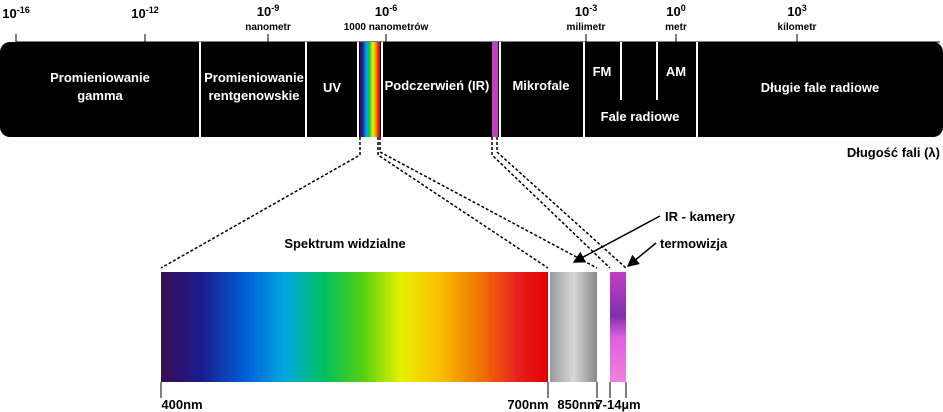  I want to click on visible-strip, so click(370, 89).